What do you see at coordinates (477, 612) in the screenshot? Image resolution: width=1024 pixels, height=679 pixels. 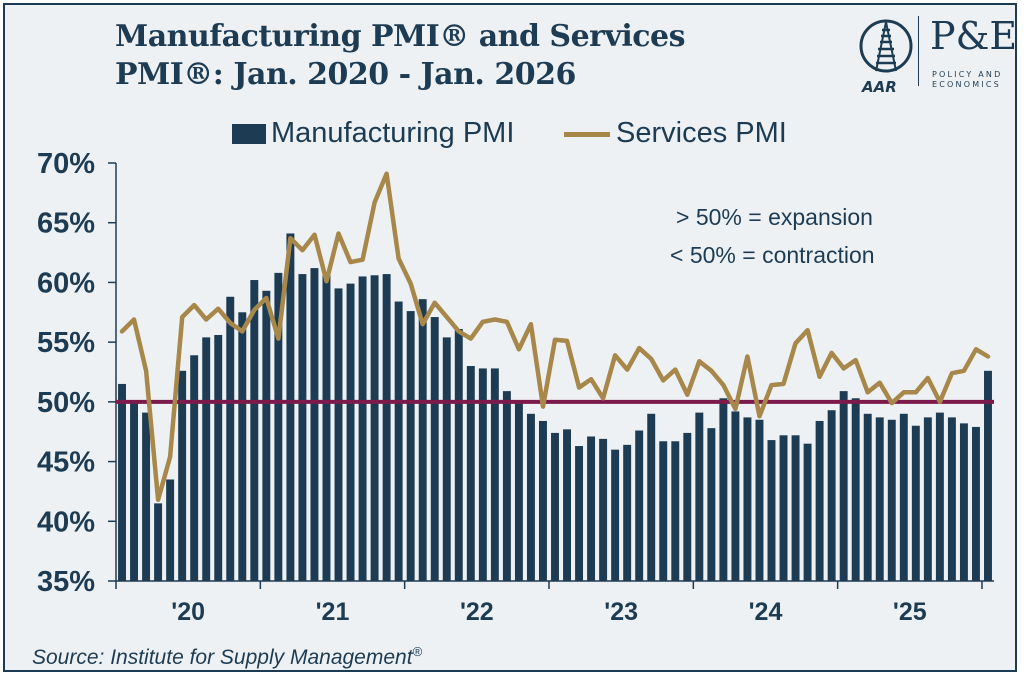 I see `x-year-label: '22` at bounding box center [477, 612].